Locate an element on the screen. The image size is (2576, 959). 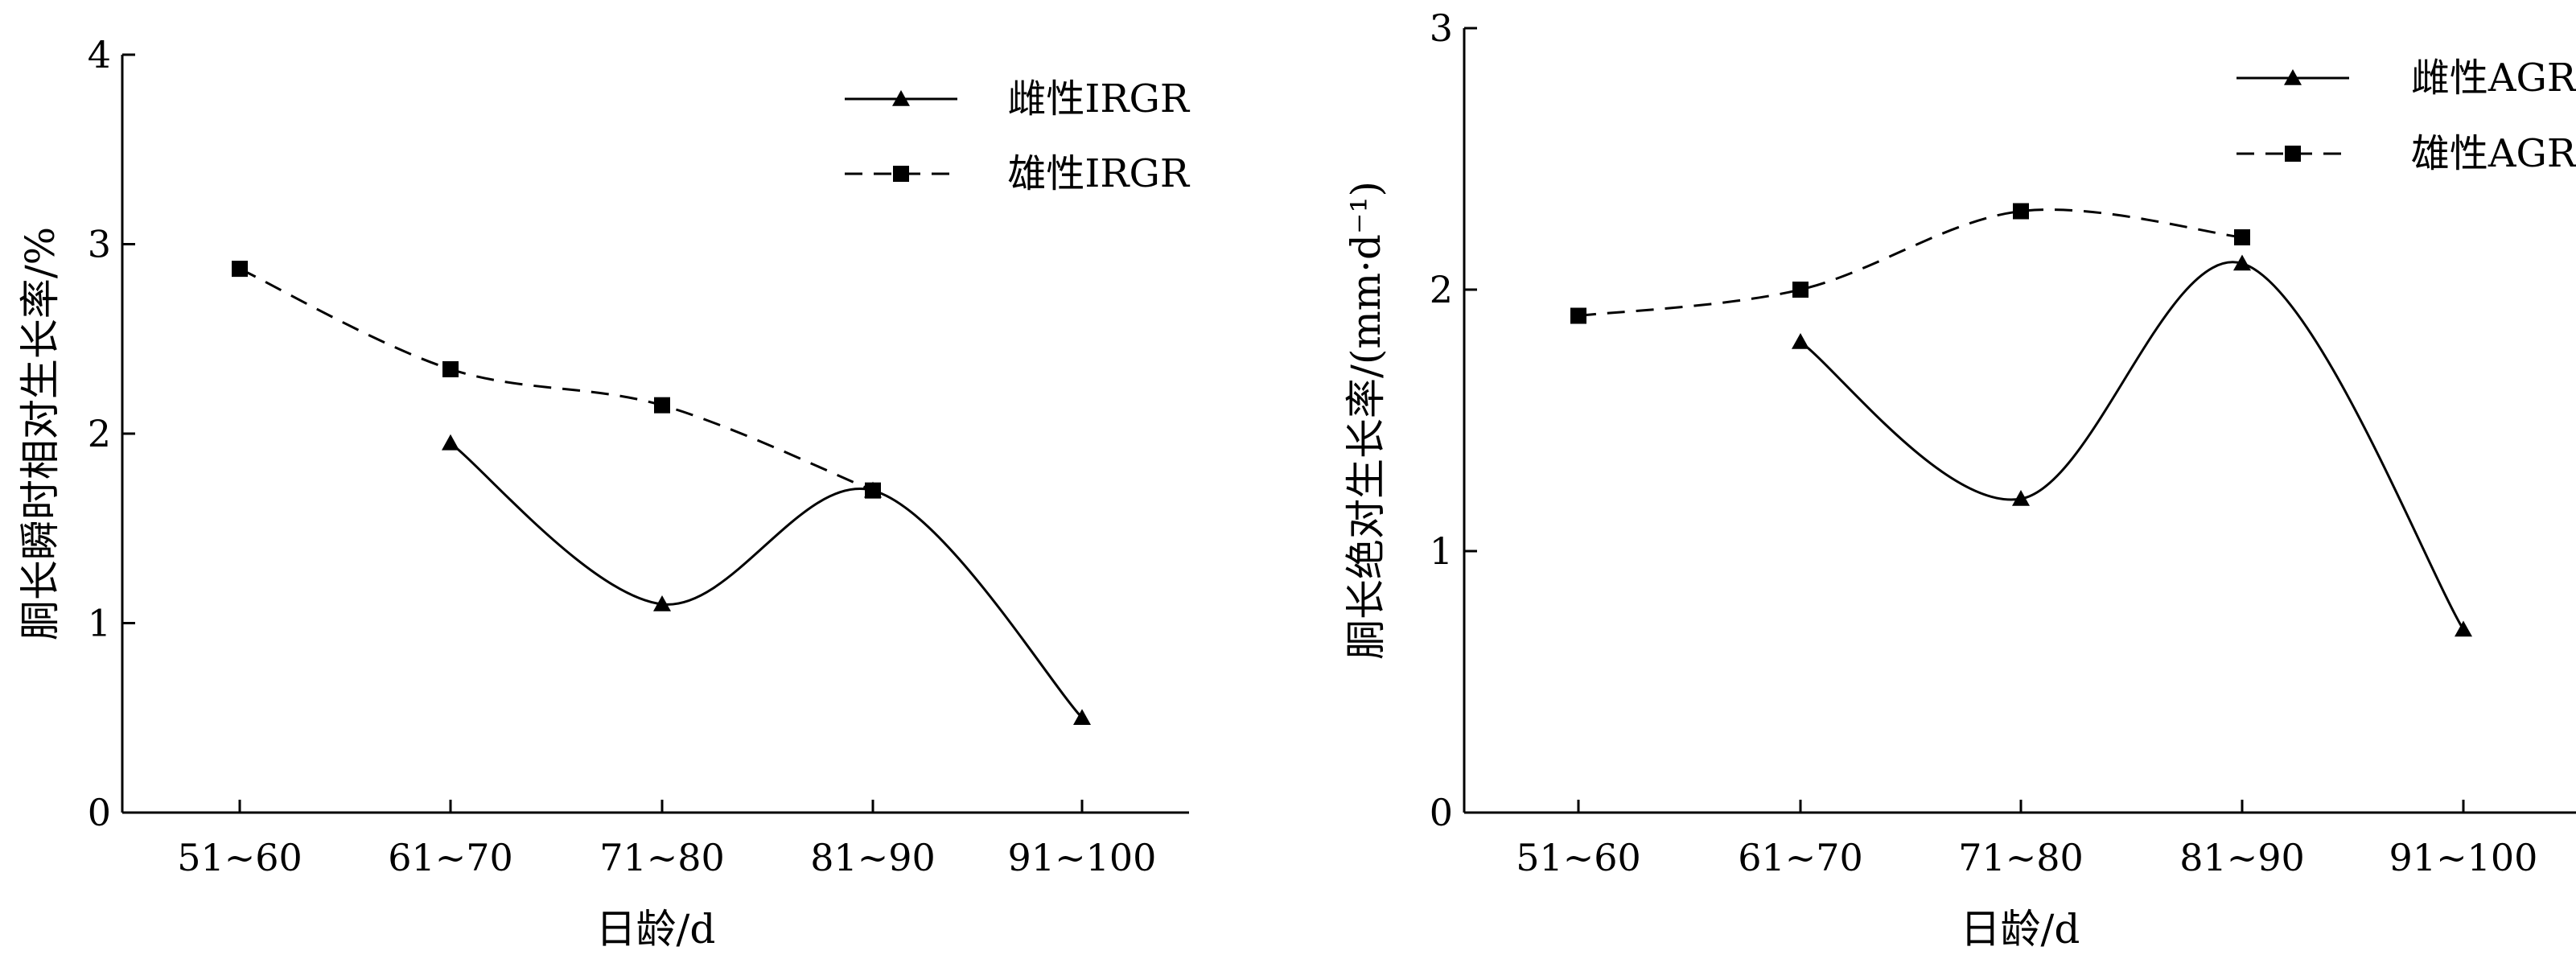
y-tick-label: 4 is located at coordinates (99, 55).